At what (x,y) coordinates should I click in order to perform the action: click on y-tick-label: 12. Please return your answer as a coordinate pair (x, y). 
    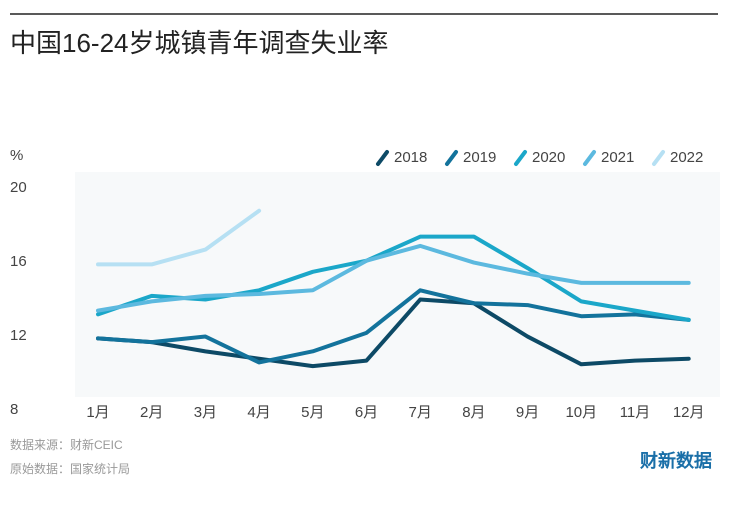
    Looking at the image, I should click on (18, 335).